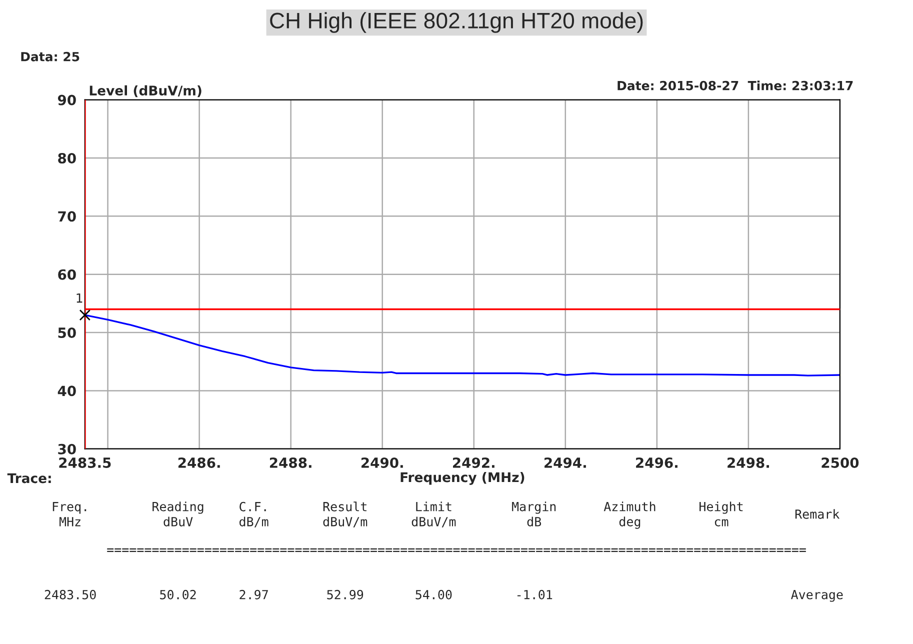 The width and height of the screenshot is (913, 644). What do you see at coordinates (462, 478) in the screenshot?
I see `x-axis-title: Frequency (MHz)` at bounding box center [462, 478].